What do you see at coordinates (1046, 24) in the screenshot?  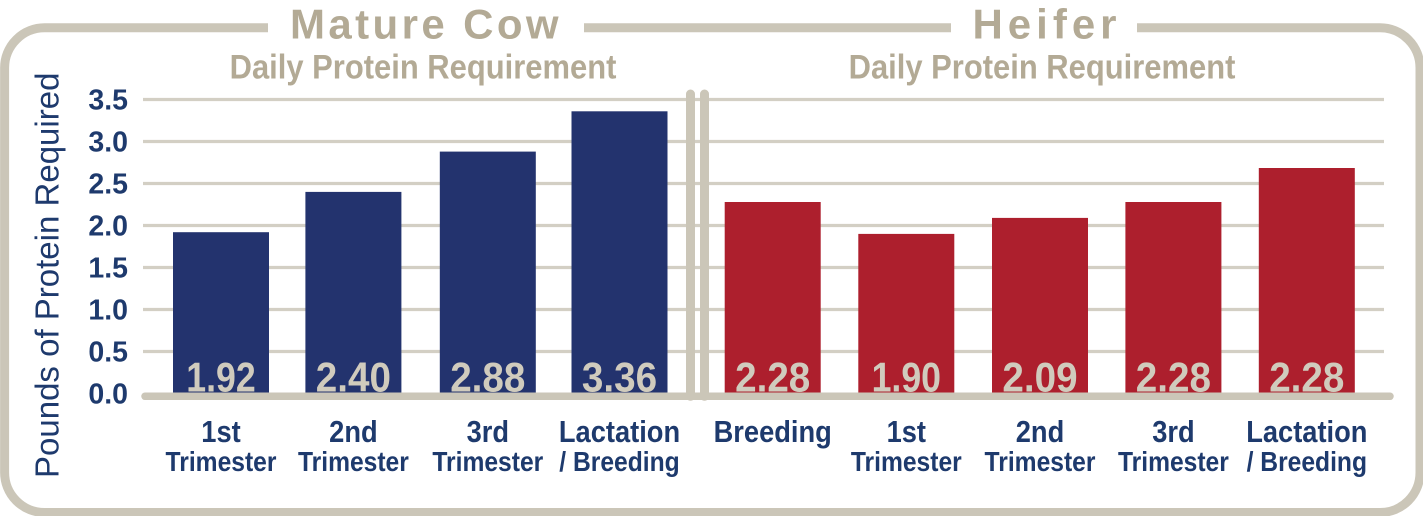 I see `svg-text: Heifer` at bounding box center [1046, 24].